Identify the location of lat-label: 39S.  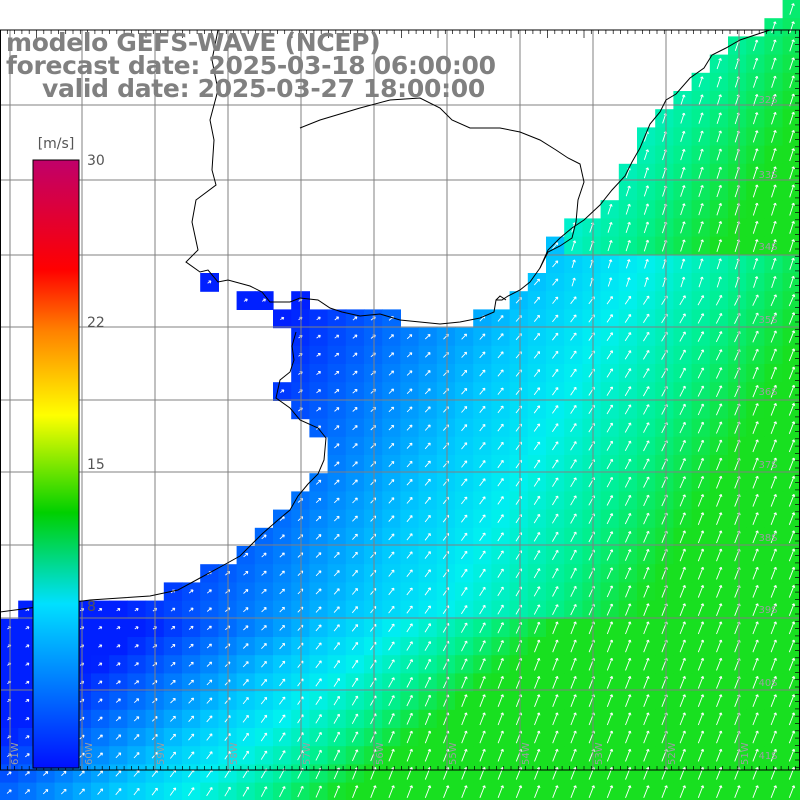
(767, 610).